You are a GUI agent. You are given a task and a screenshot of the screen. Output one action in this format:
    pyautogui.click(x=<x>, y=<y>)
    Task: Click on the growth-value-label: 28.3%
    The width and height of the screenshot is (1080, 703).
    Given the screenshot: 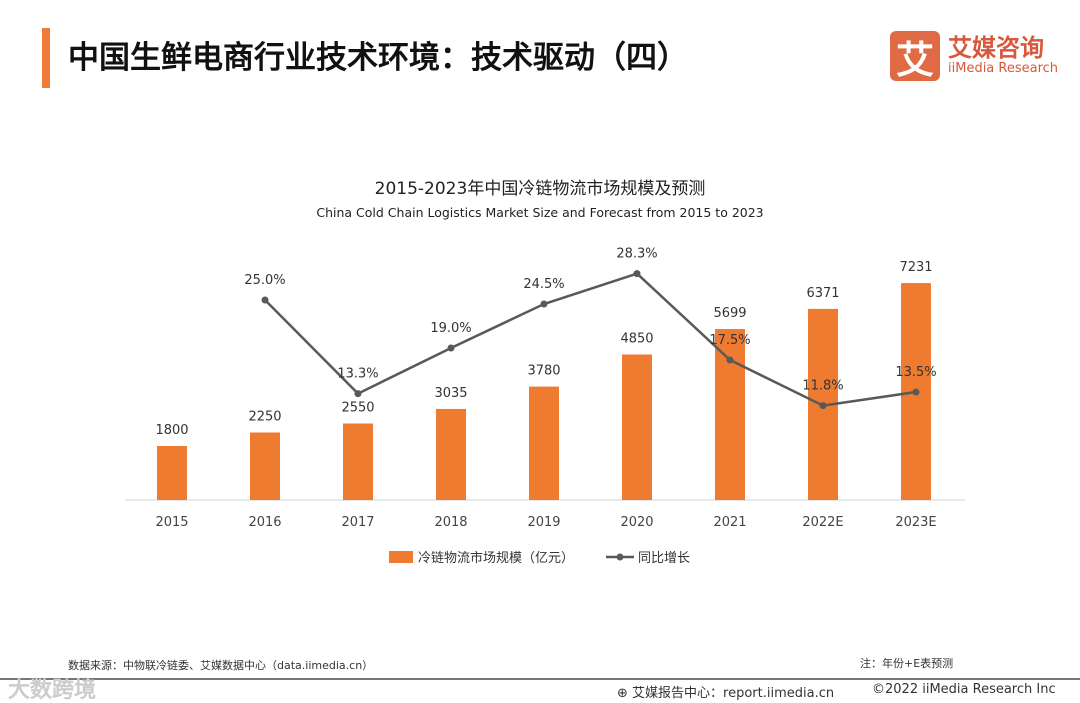 What is the action you would take?
    pyautogui.click(x=636, y=254)
    